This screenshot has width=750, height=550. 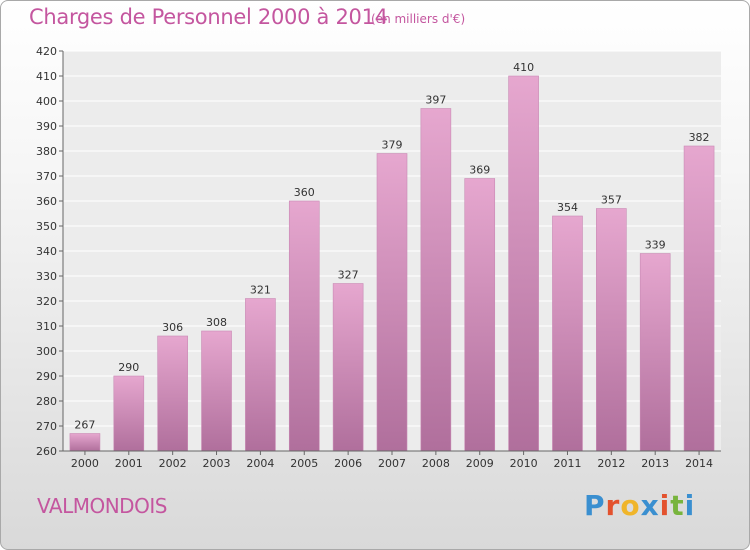 I want to click on y-tick-label: 260, so click(x=46, y=451).